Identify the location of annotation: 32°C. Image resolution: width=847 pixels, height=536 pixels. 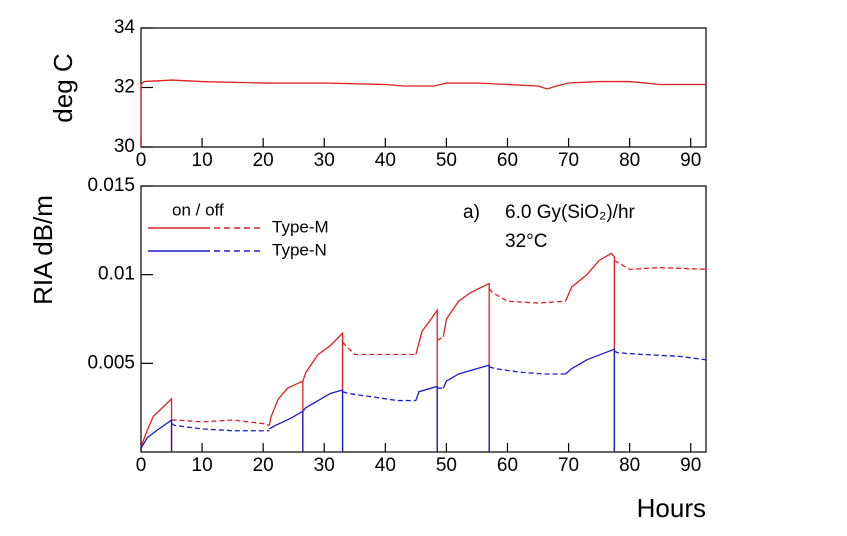
(526, 241).